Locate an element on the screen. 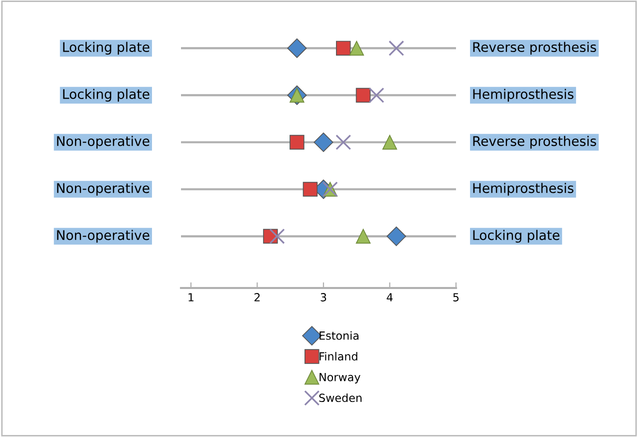  legend-label: Finland is located at coordinates (339, 356).